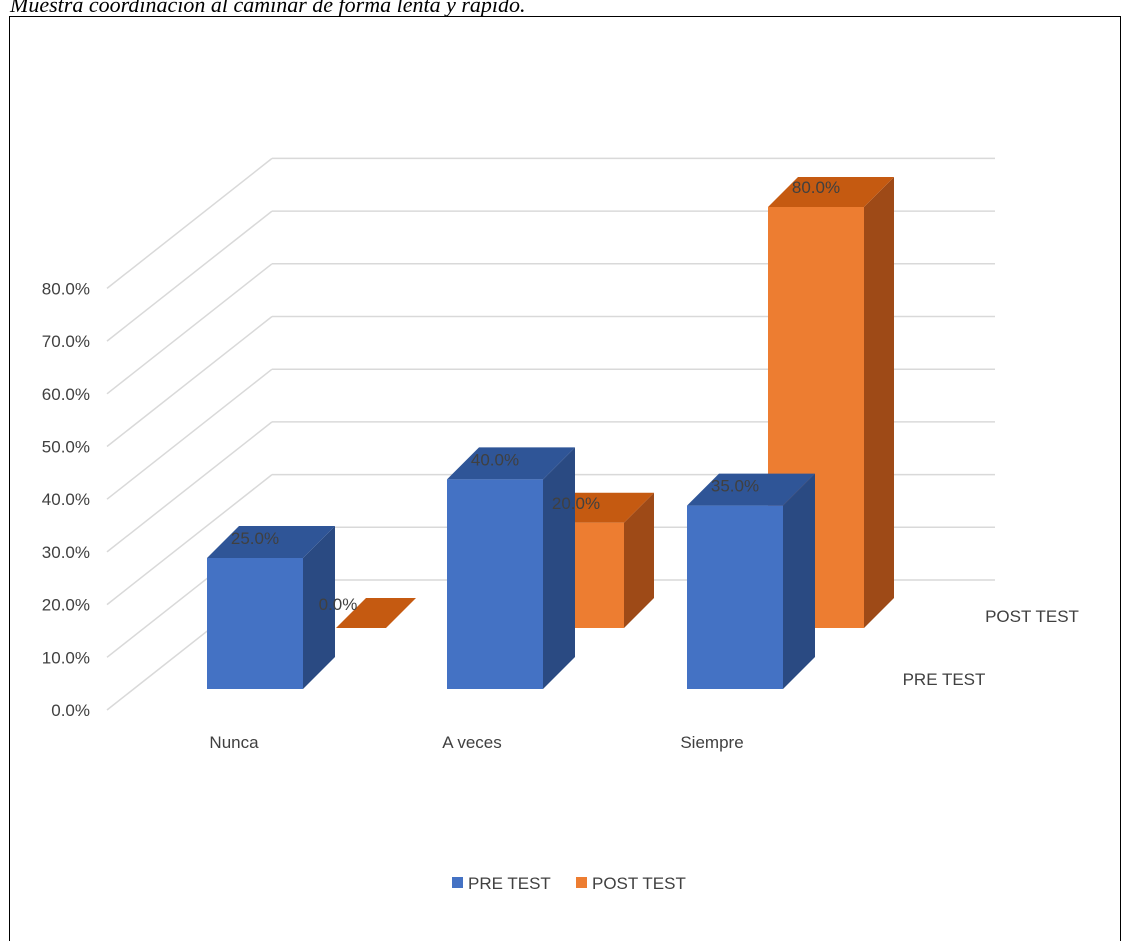  Describe the element at coordinates (66, 288) in the screenshot. I see `y-tick-label: 80.0%` at that location.